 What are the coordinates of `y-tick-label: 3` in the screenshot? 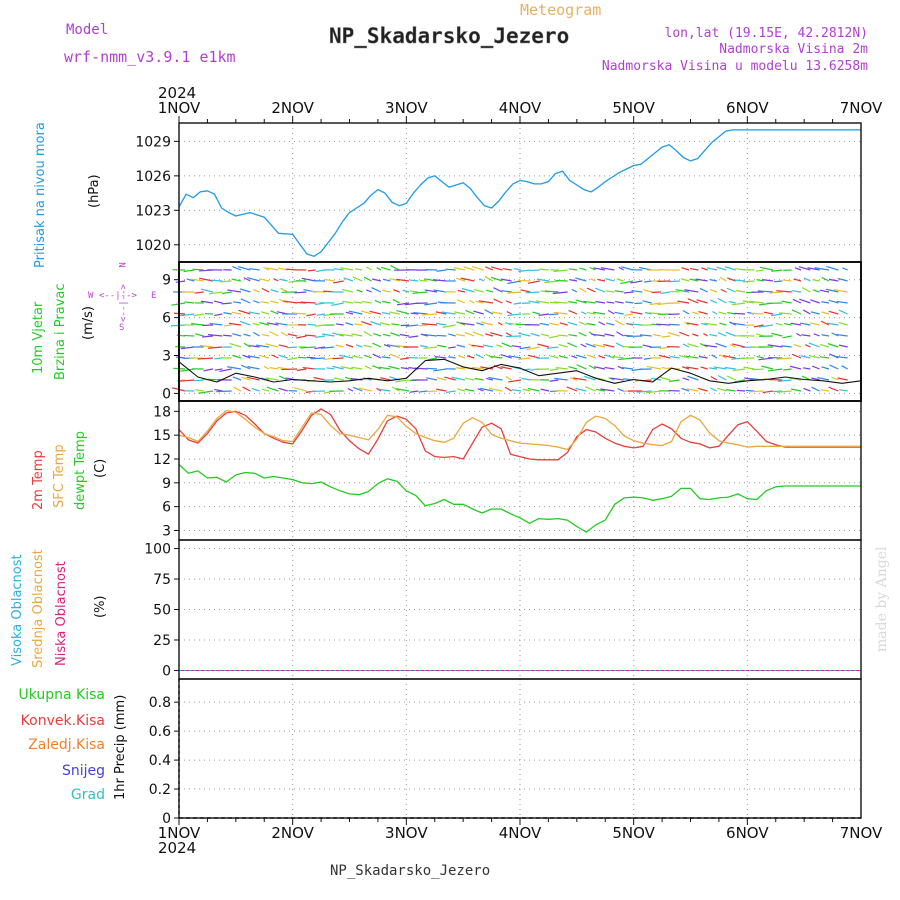 It's located at (166, 357).